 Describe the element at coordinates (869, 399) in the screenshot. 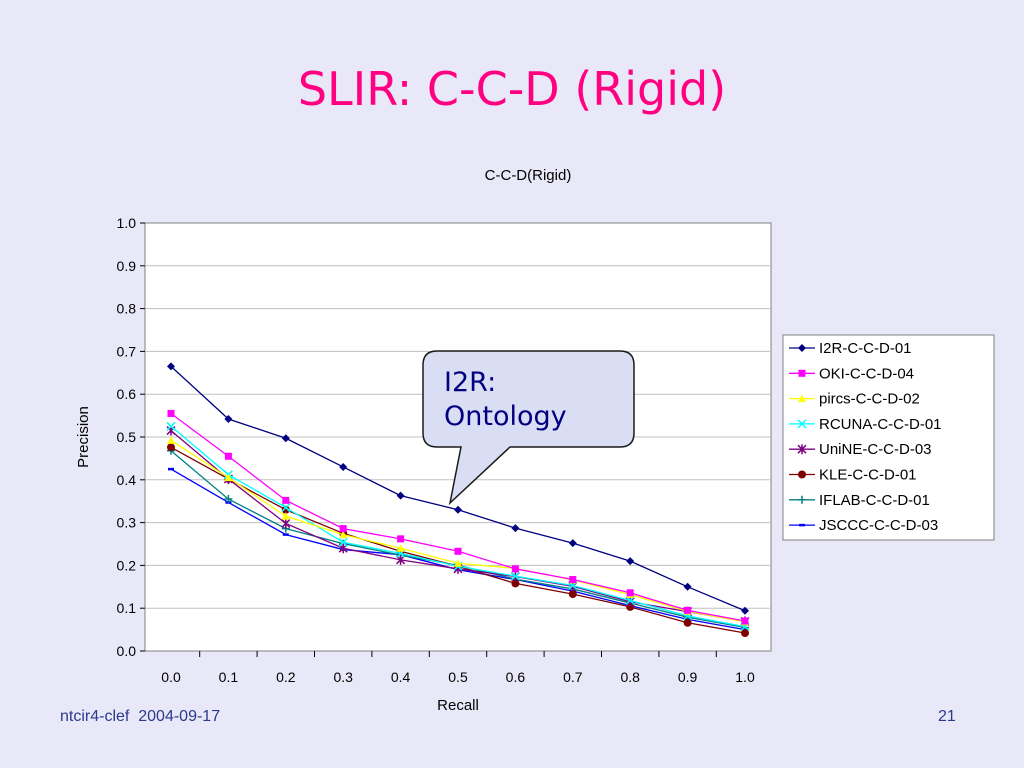

I see `legend-label: pircs-C-C-D-02` at that location.